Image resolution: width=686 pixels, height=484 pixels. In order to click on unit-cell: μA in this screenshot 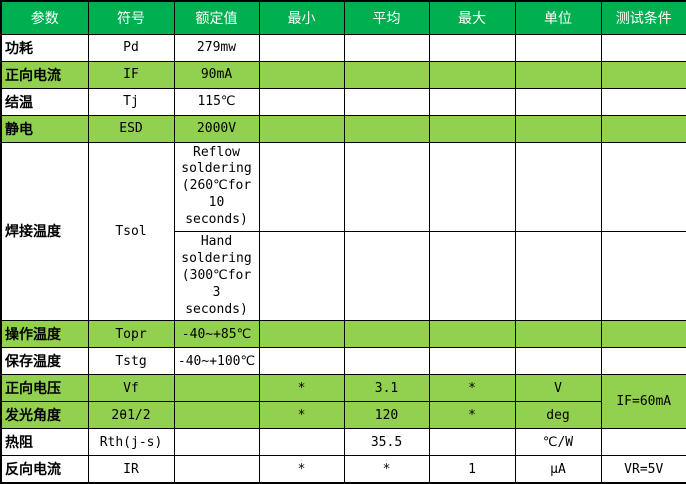, I will do `click(558, 469)`.